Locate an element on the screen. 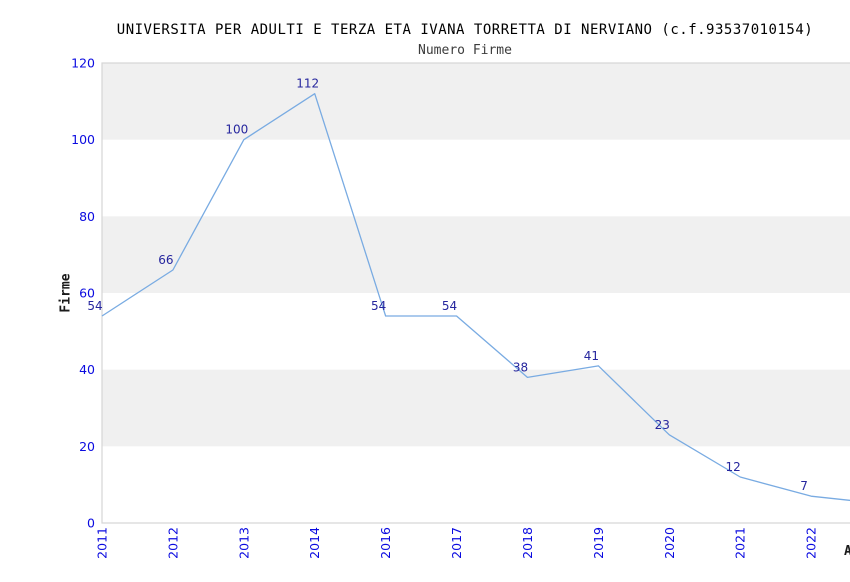  x-tick-label: 2019 is located at coordinates (598, 543).